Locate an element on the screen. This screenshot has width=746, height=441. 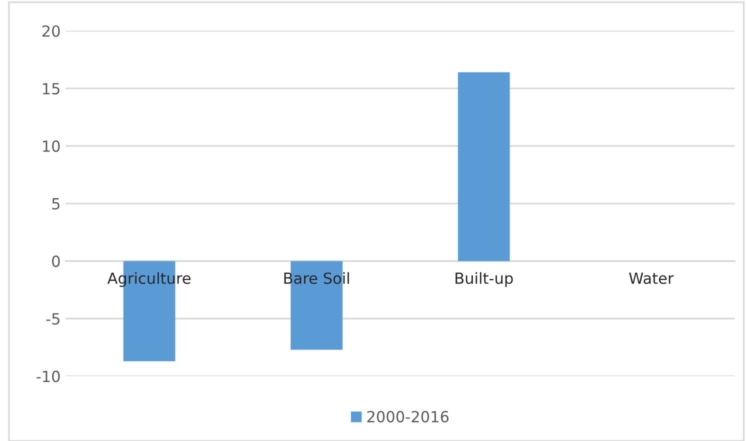
x-tick-label: Built-up is located at coordinates (484, 279).